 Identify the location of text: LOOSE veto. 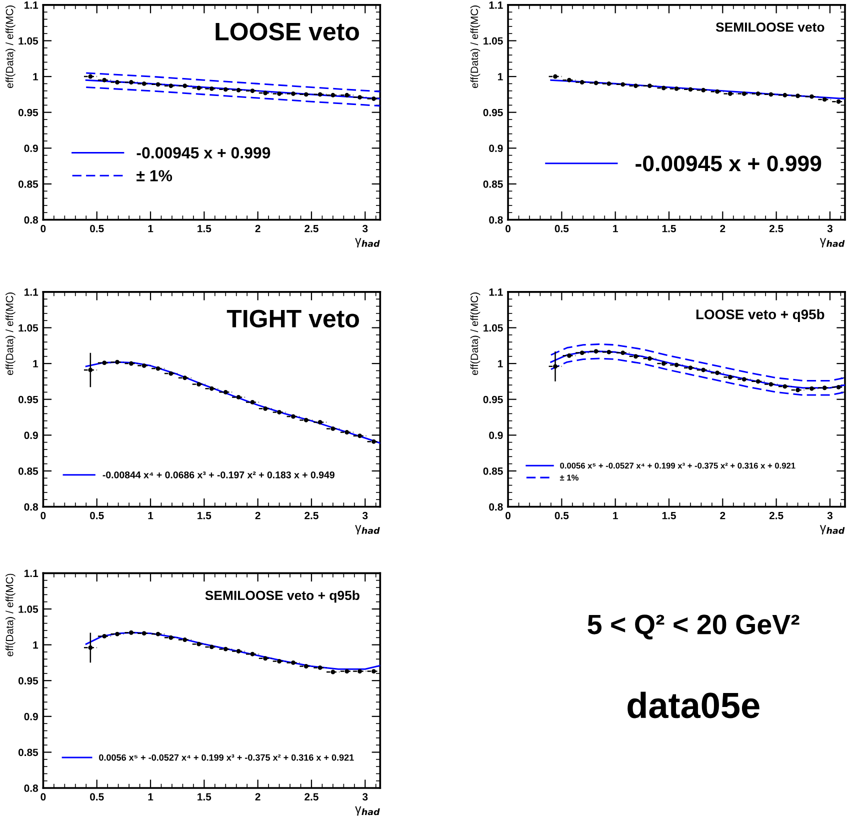
(287, 31).